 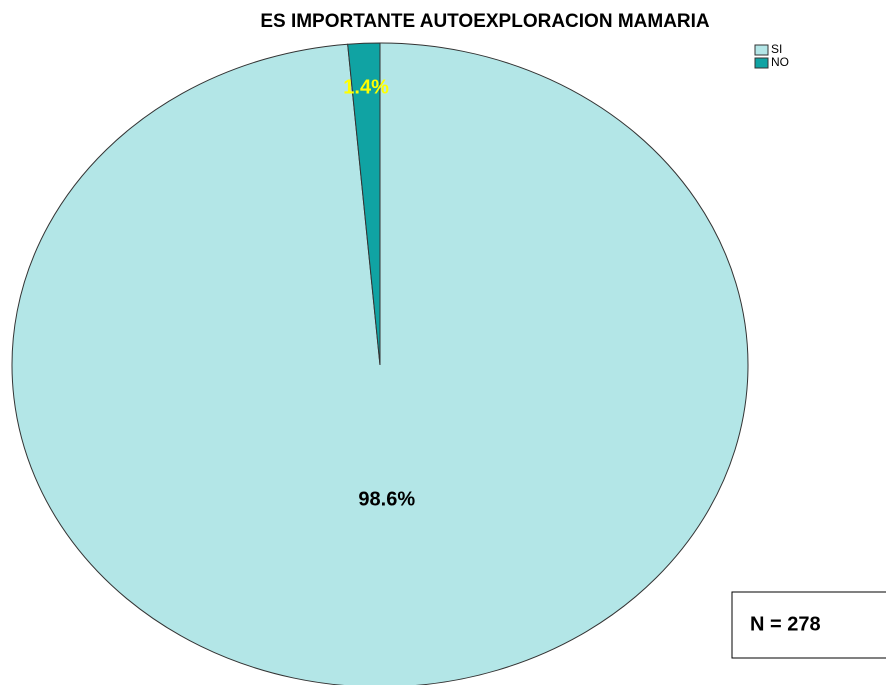 What do you see at coordinates (780, 62) in the screenshot?
I see `legend-label: NO` at bounding box center [780, 62].